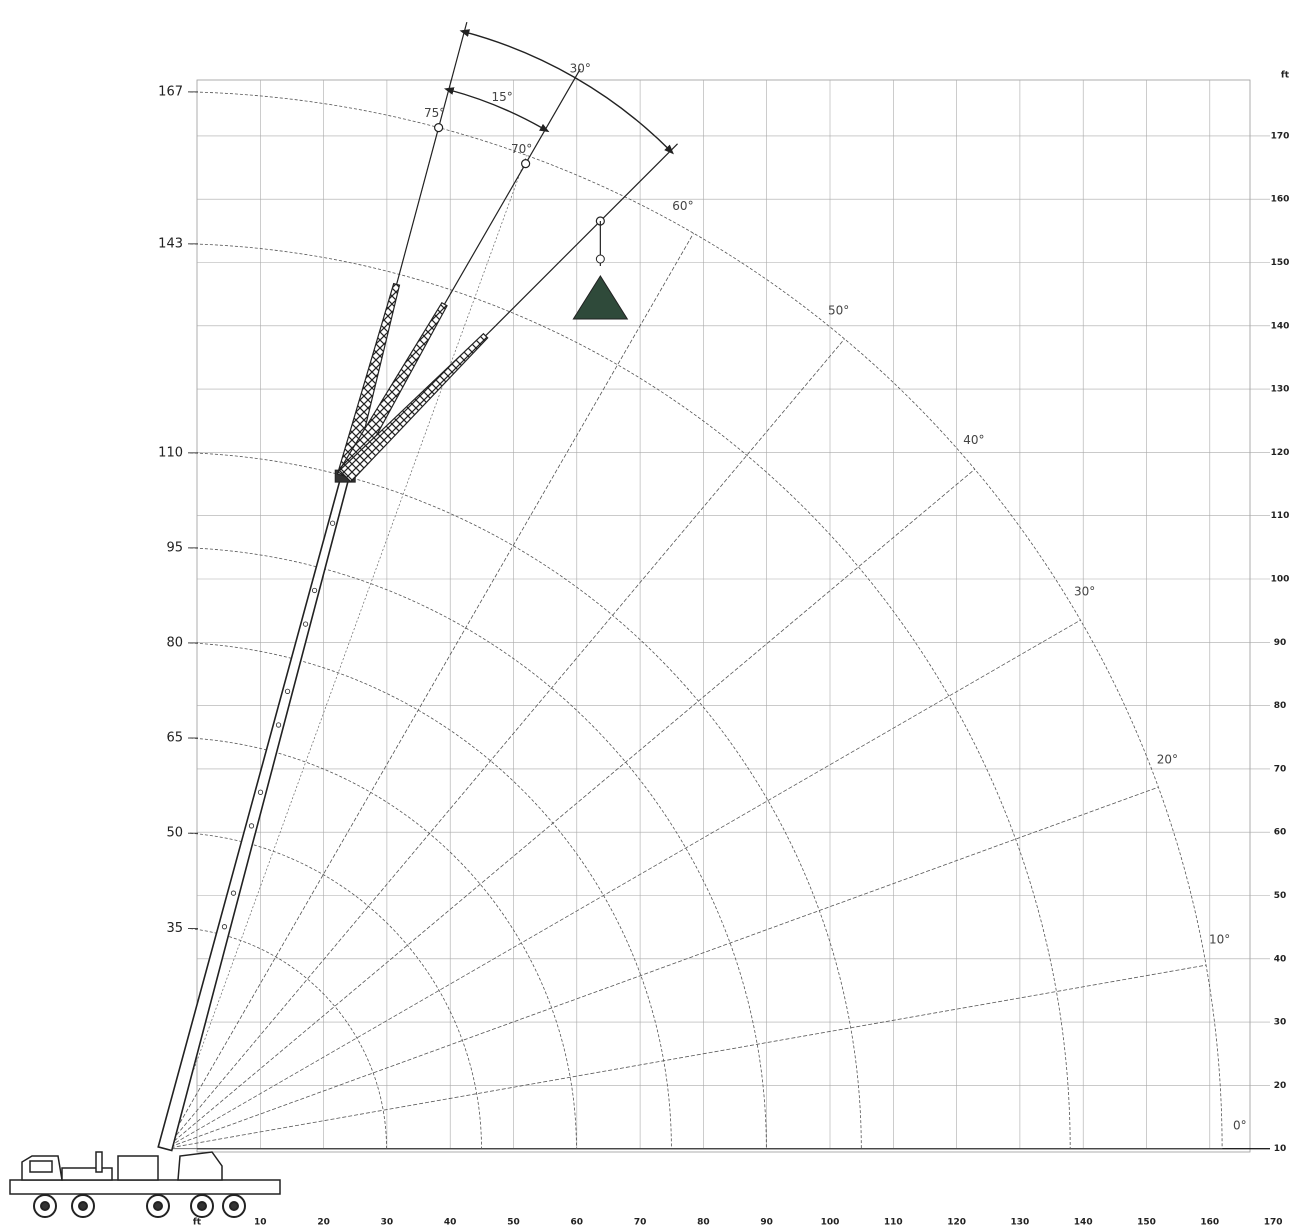 The width and height of the screenshot is (1296, 1231). I want to click on tip-angle-label: 75°, so click(434, 113).